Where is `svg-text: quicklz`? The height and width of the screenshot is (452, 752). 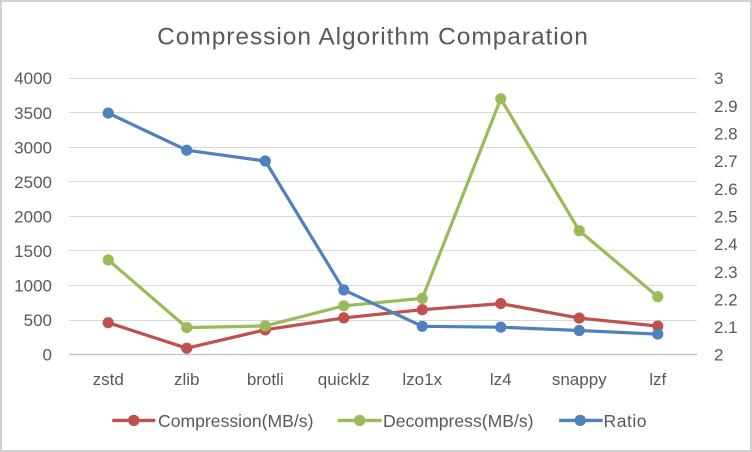
svg-text: quicklz is located at coordinates (344, 379).